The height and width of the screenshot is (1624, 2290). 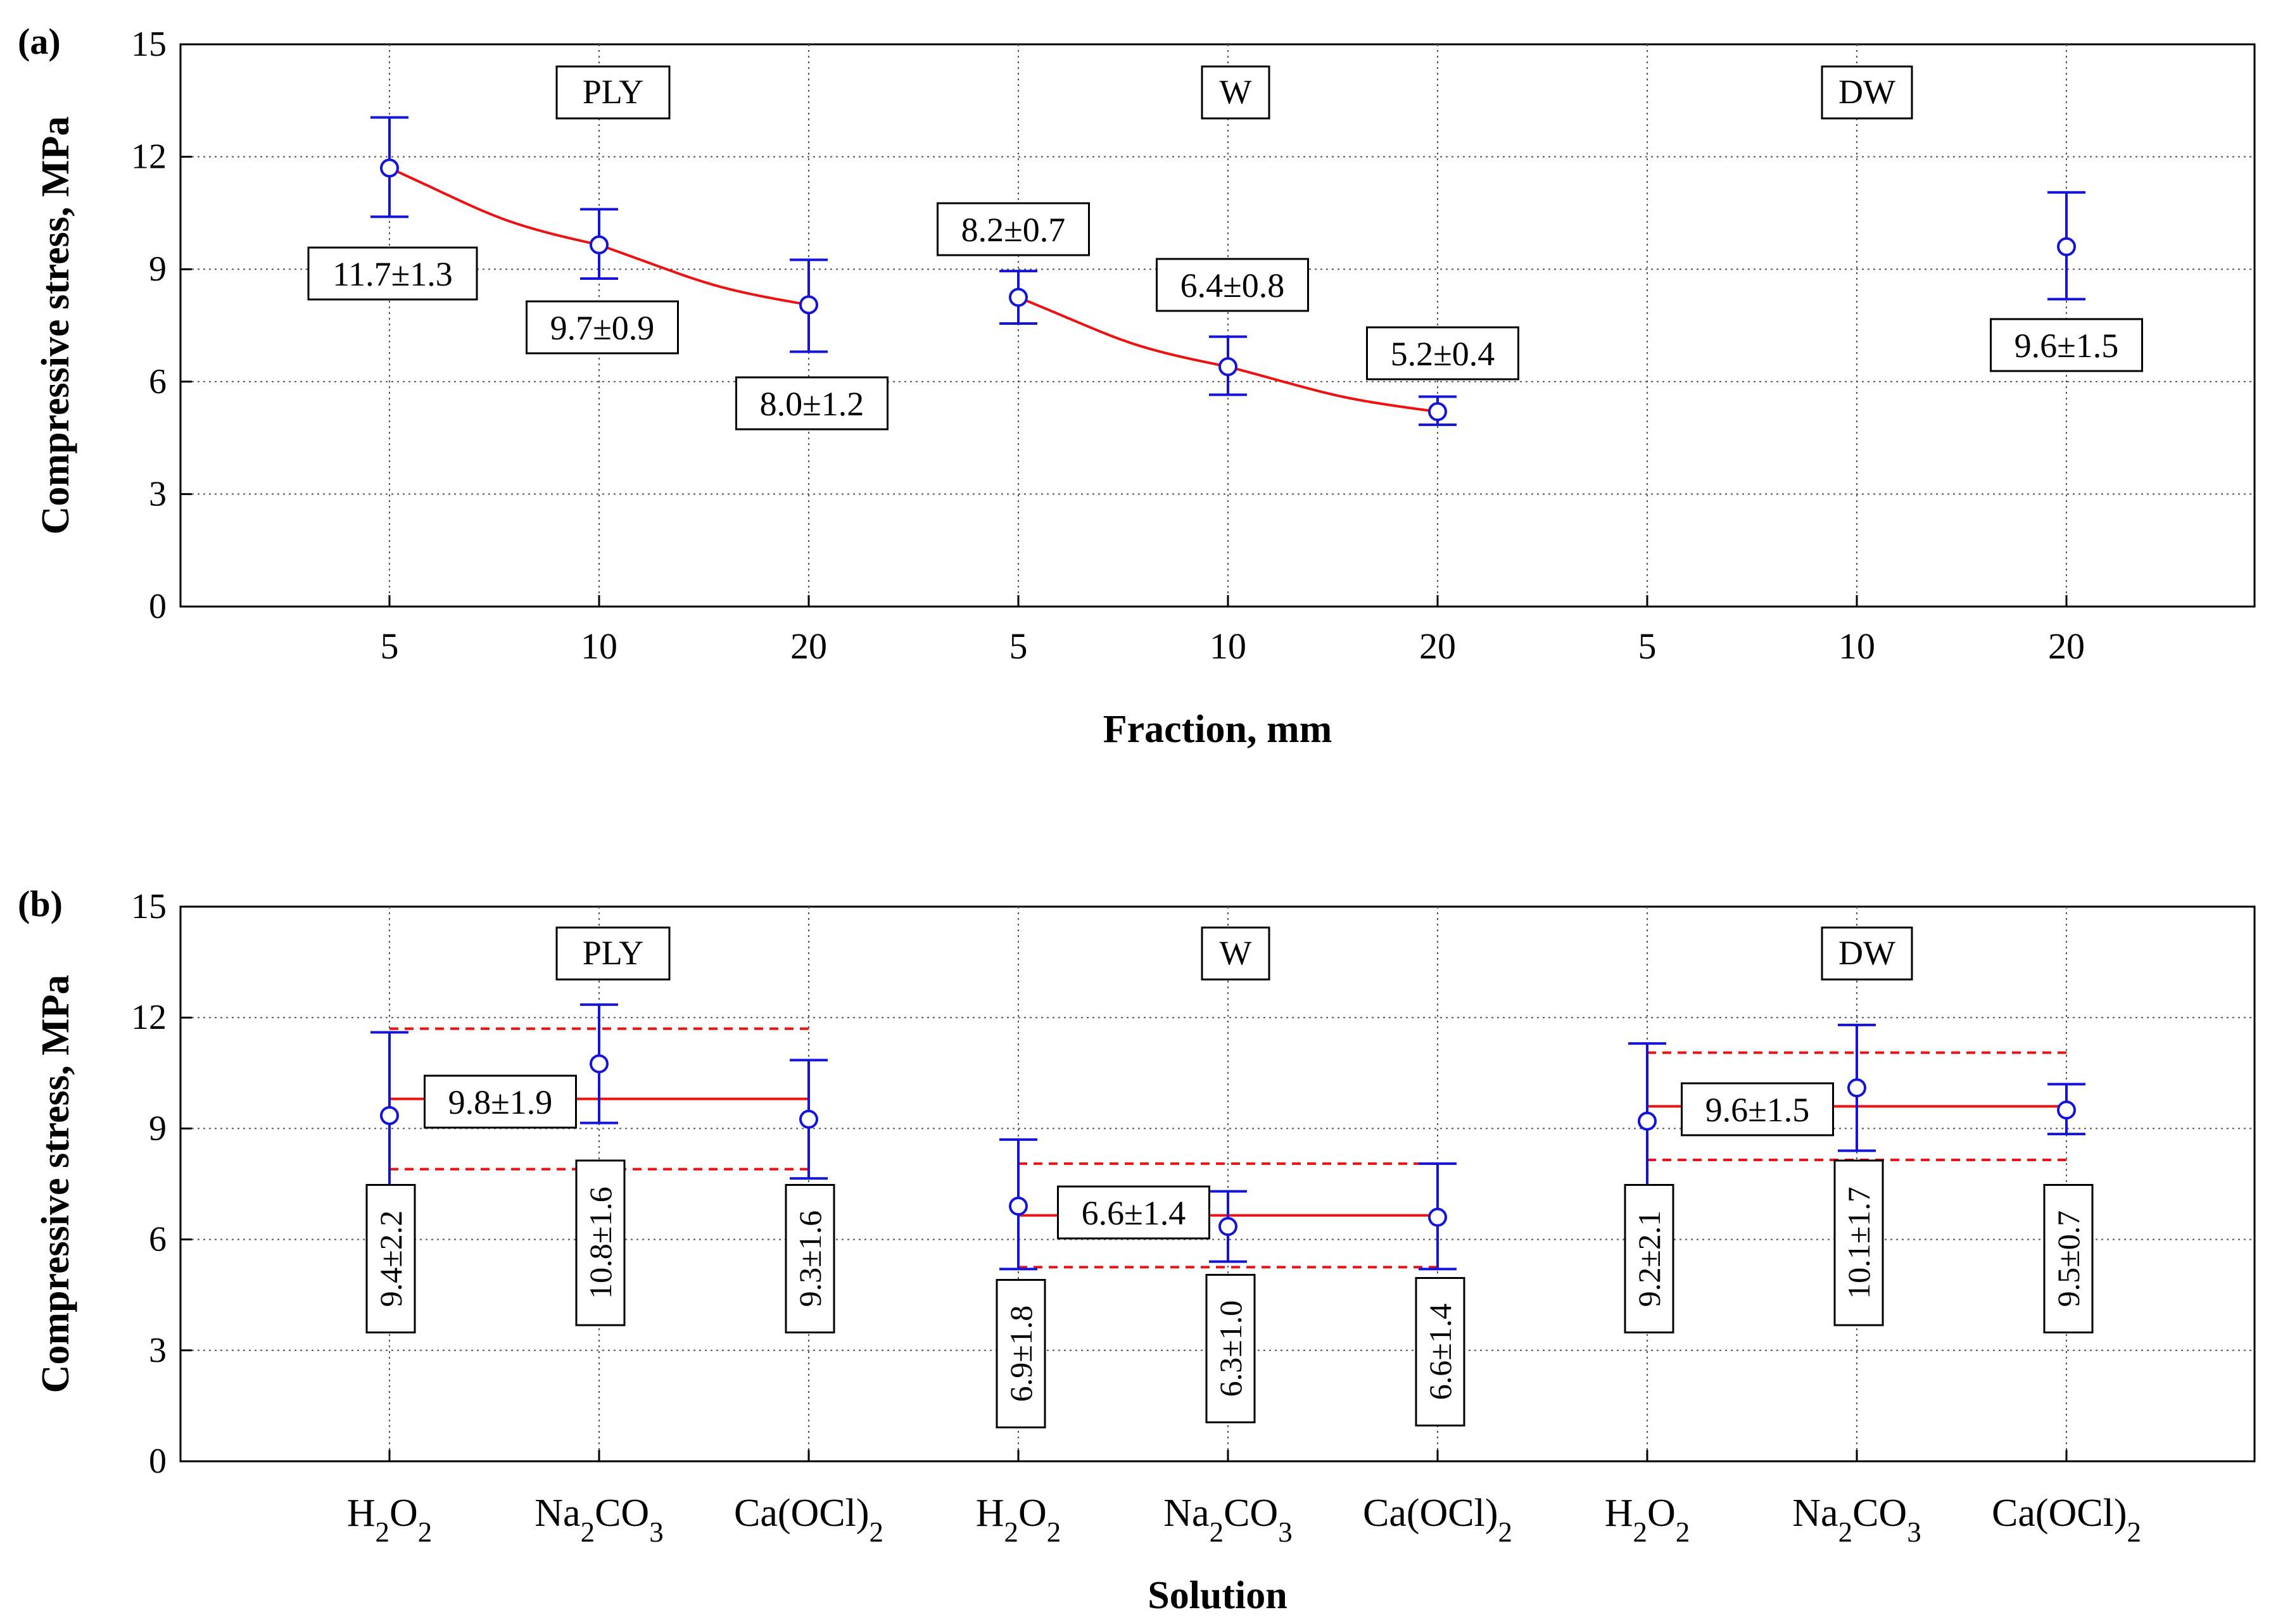 I want to click on y-tick-label: 3, so click(x=158, y=1350).